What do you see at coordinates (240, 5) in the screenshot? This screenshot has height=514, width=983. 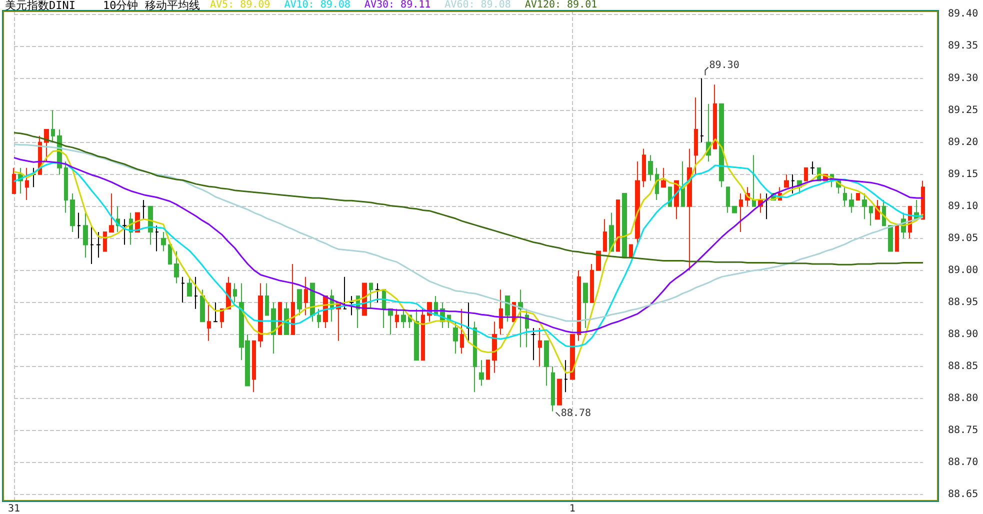 I see `text: AV5: 89.09` at bounding box center [240, 5].